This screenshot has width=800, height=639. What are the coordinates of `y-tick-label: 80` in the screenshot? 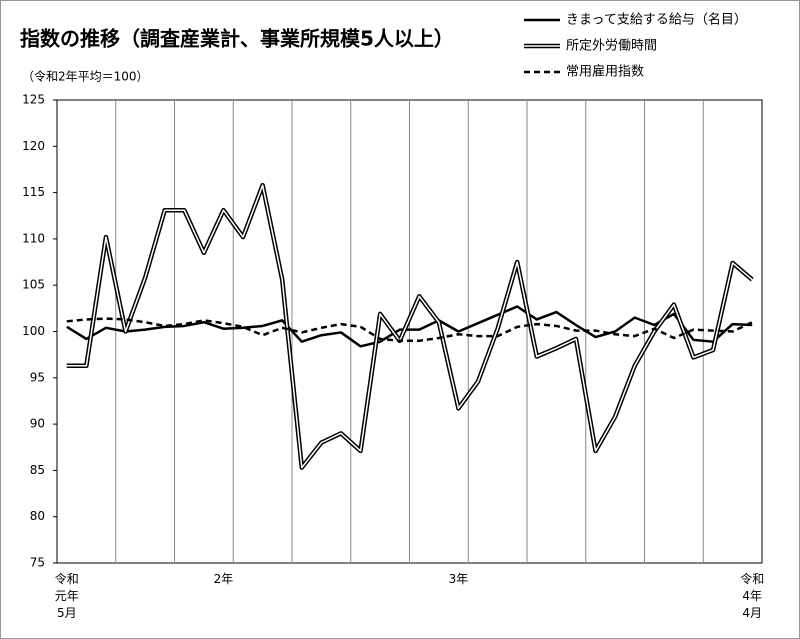 It's located at (37, 516).